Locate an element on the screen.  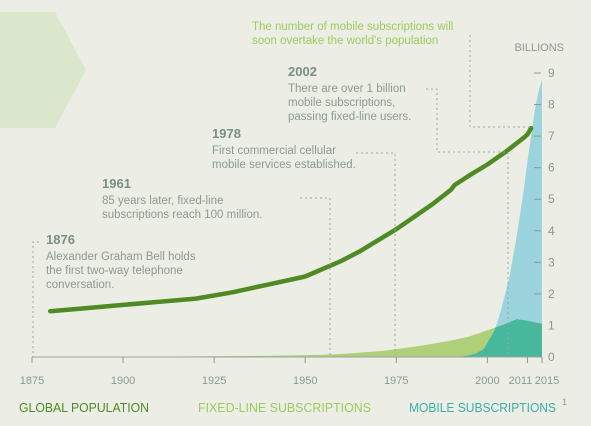
legend-item-label: MOBILE SUBSCRIPTIONS is located at coordinates (482, 408).